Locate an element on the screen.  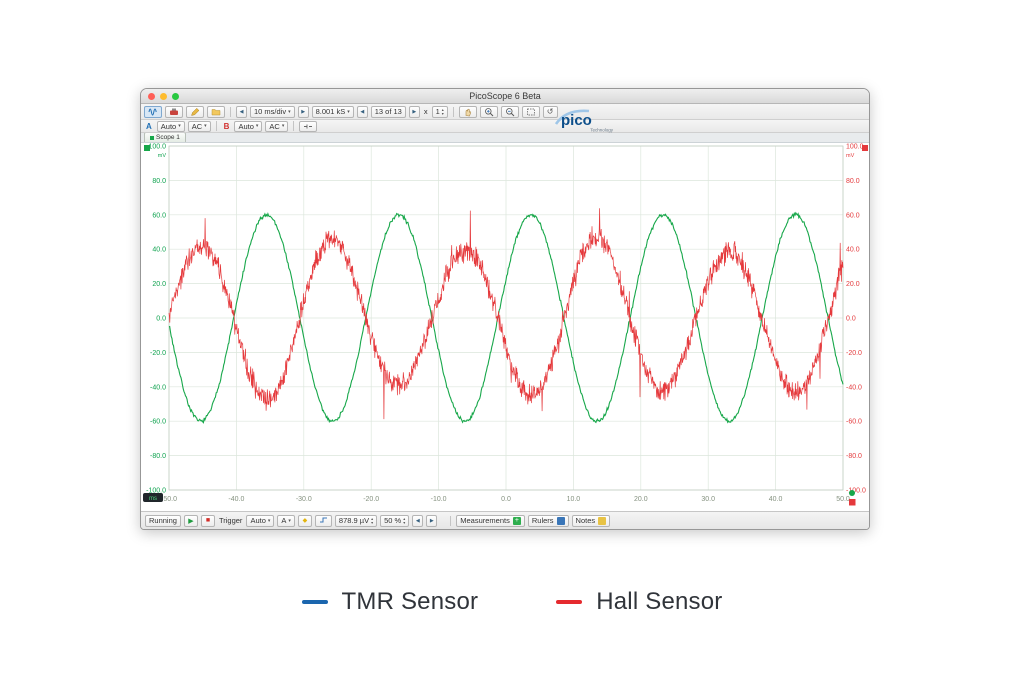
samples-value: 8.001 kS is located at coordinates (330, 111).